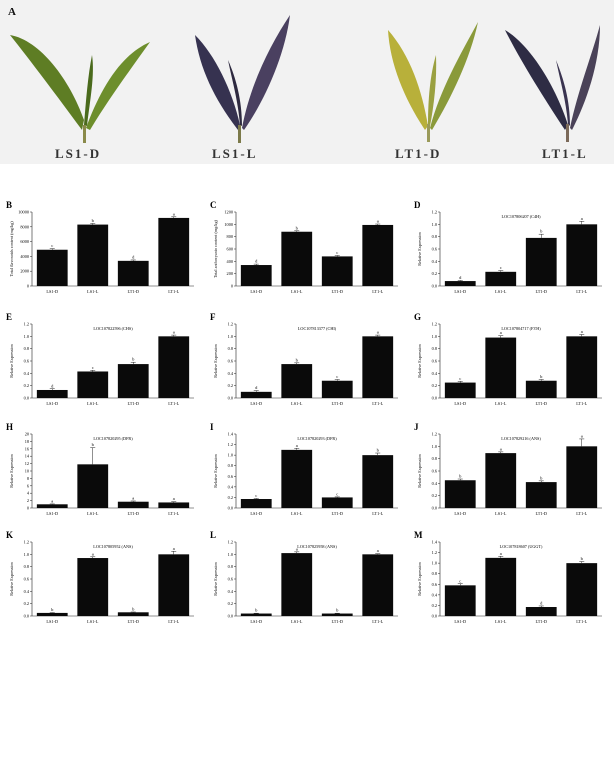 This screenshot has height=768, width=614. Describe the element at coordinates (27, 456) in the screenshot. I see `y-tick-label: 14` at that location.